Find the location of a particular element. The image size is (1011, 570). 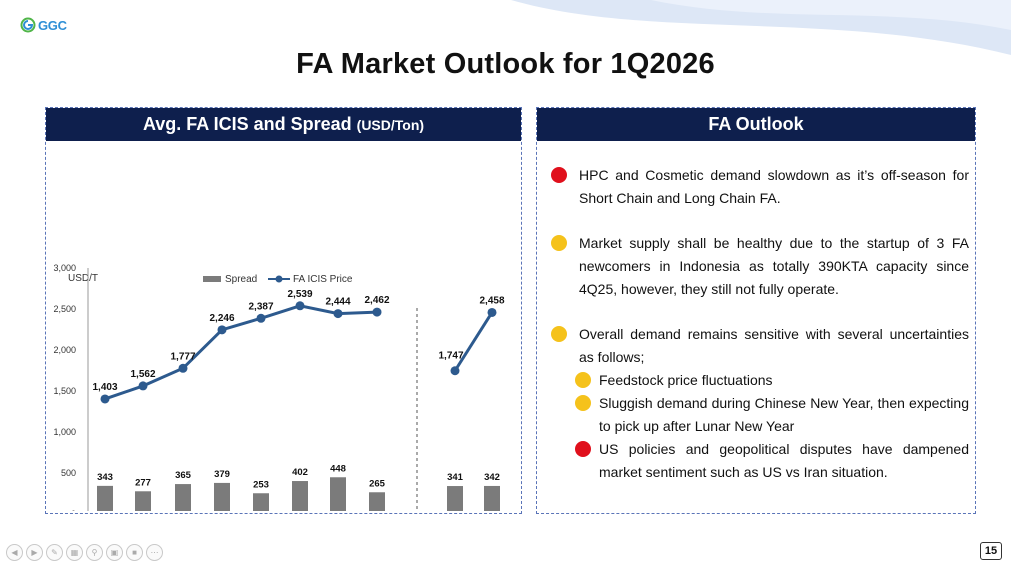

slide-title: FA Market Outlook for 1Q2026 is located at coordinates (505, 64).